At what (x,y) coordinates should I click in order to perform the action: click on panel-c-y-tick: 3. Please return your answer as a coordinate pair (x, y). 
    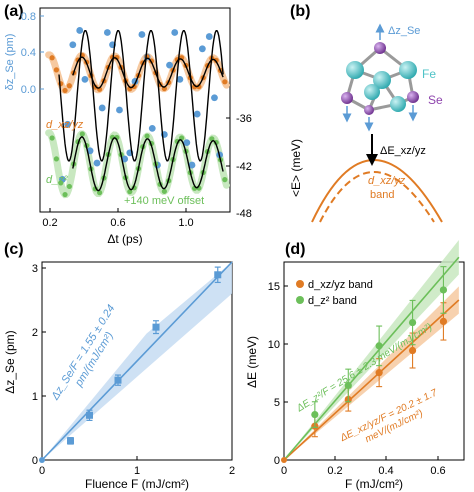
    Looking at the image, I should click on (35, 269).